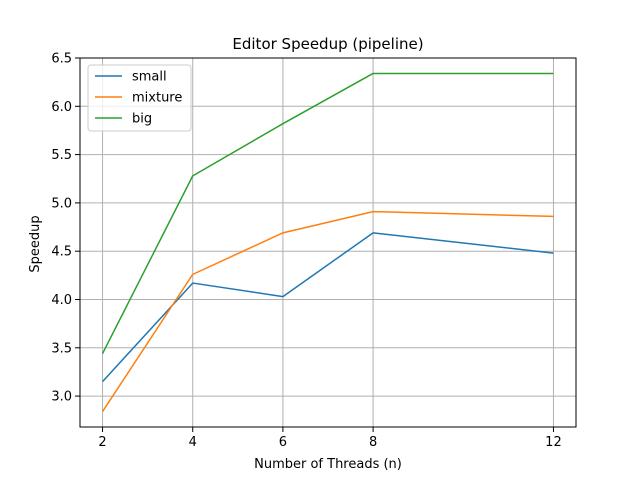 The width and height of the screenshot is (640, 480). Describe the element at coordinates (102, 442) in the screenshot. I see `x-tick-label: 2` at that location.